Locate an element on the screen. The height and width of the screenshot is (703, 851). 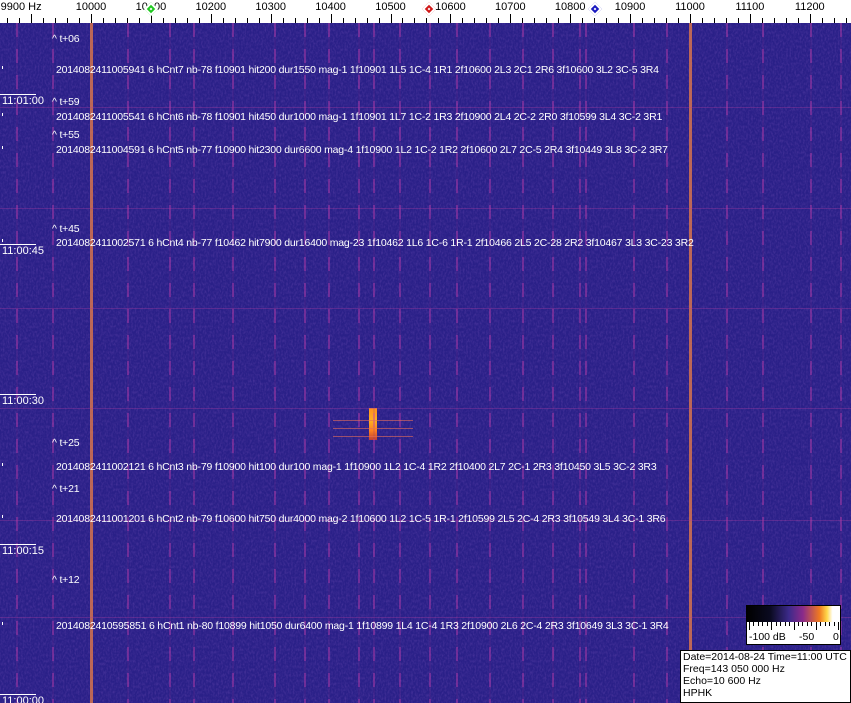
colorbar-legend: -100 dB -50 0 is located at coordinates (793, 625).